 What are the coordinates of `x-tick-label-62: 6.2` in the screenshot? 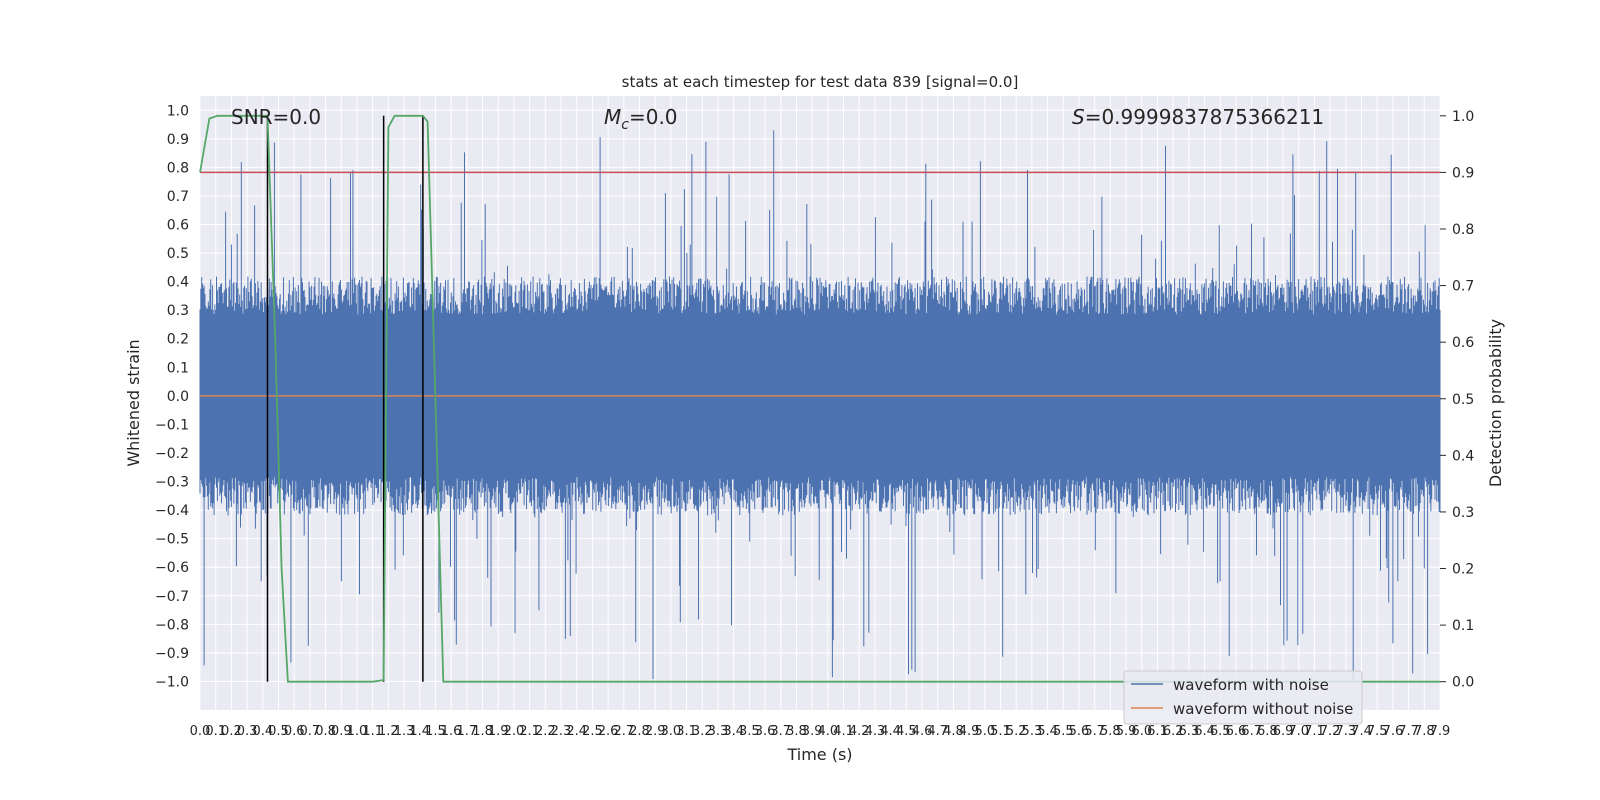 It's located at (1173, 731).